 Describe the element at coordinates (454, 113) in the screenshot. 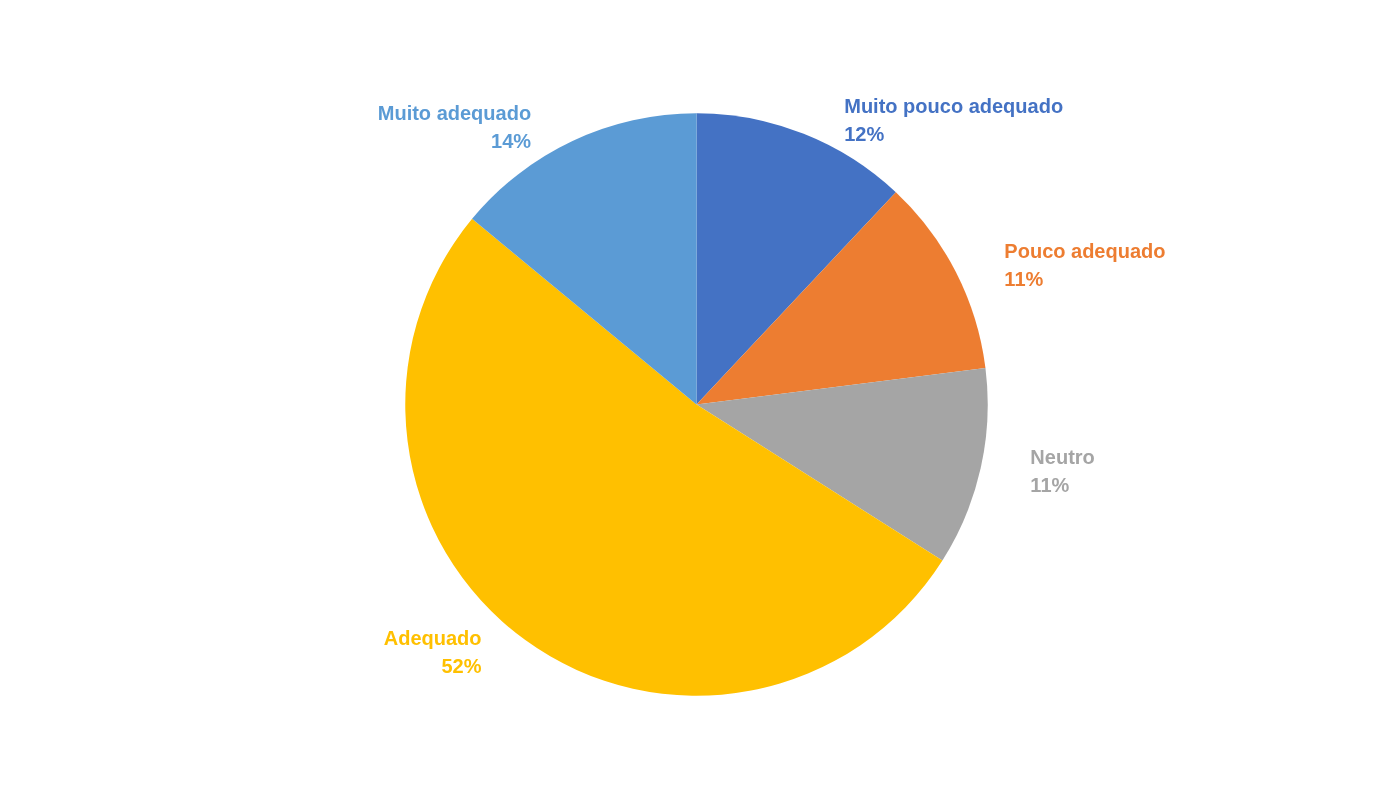

I see `slice-label: Muito adequado` at that location.